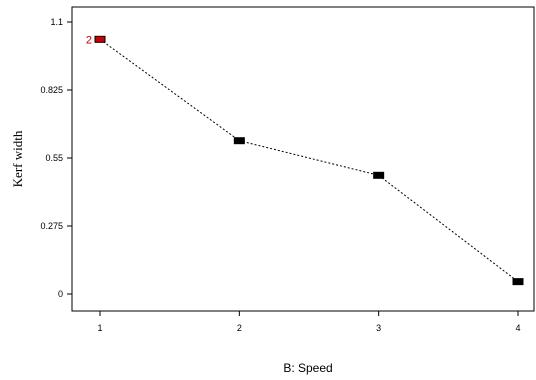 This screenshot has width=536, height=380. I want to click on y-tick-label: 0.275, so click(51, 226).